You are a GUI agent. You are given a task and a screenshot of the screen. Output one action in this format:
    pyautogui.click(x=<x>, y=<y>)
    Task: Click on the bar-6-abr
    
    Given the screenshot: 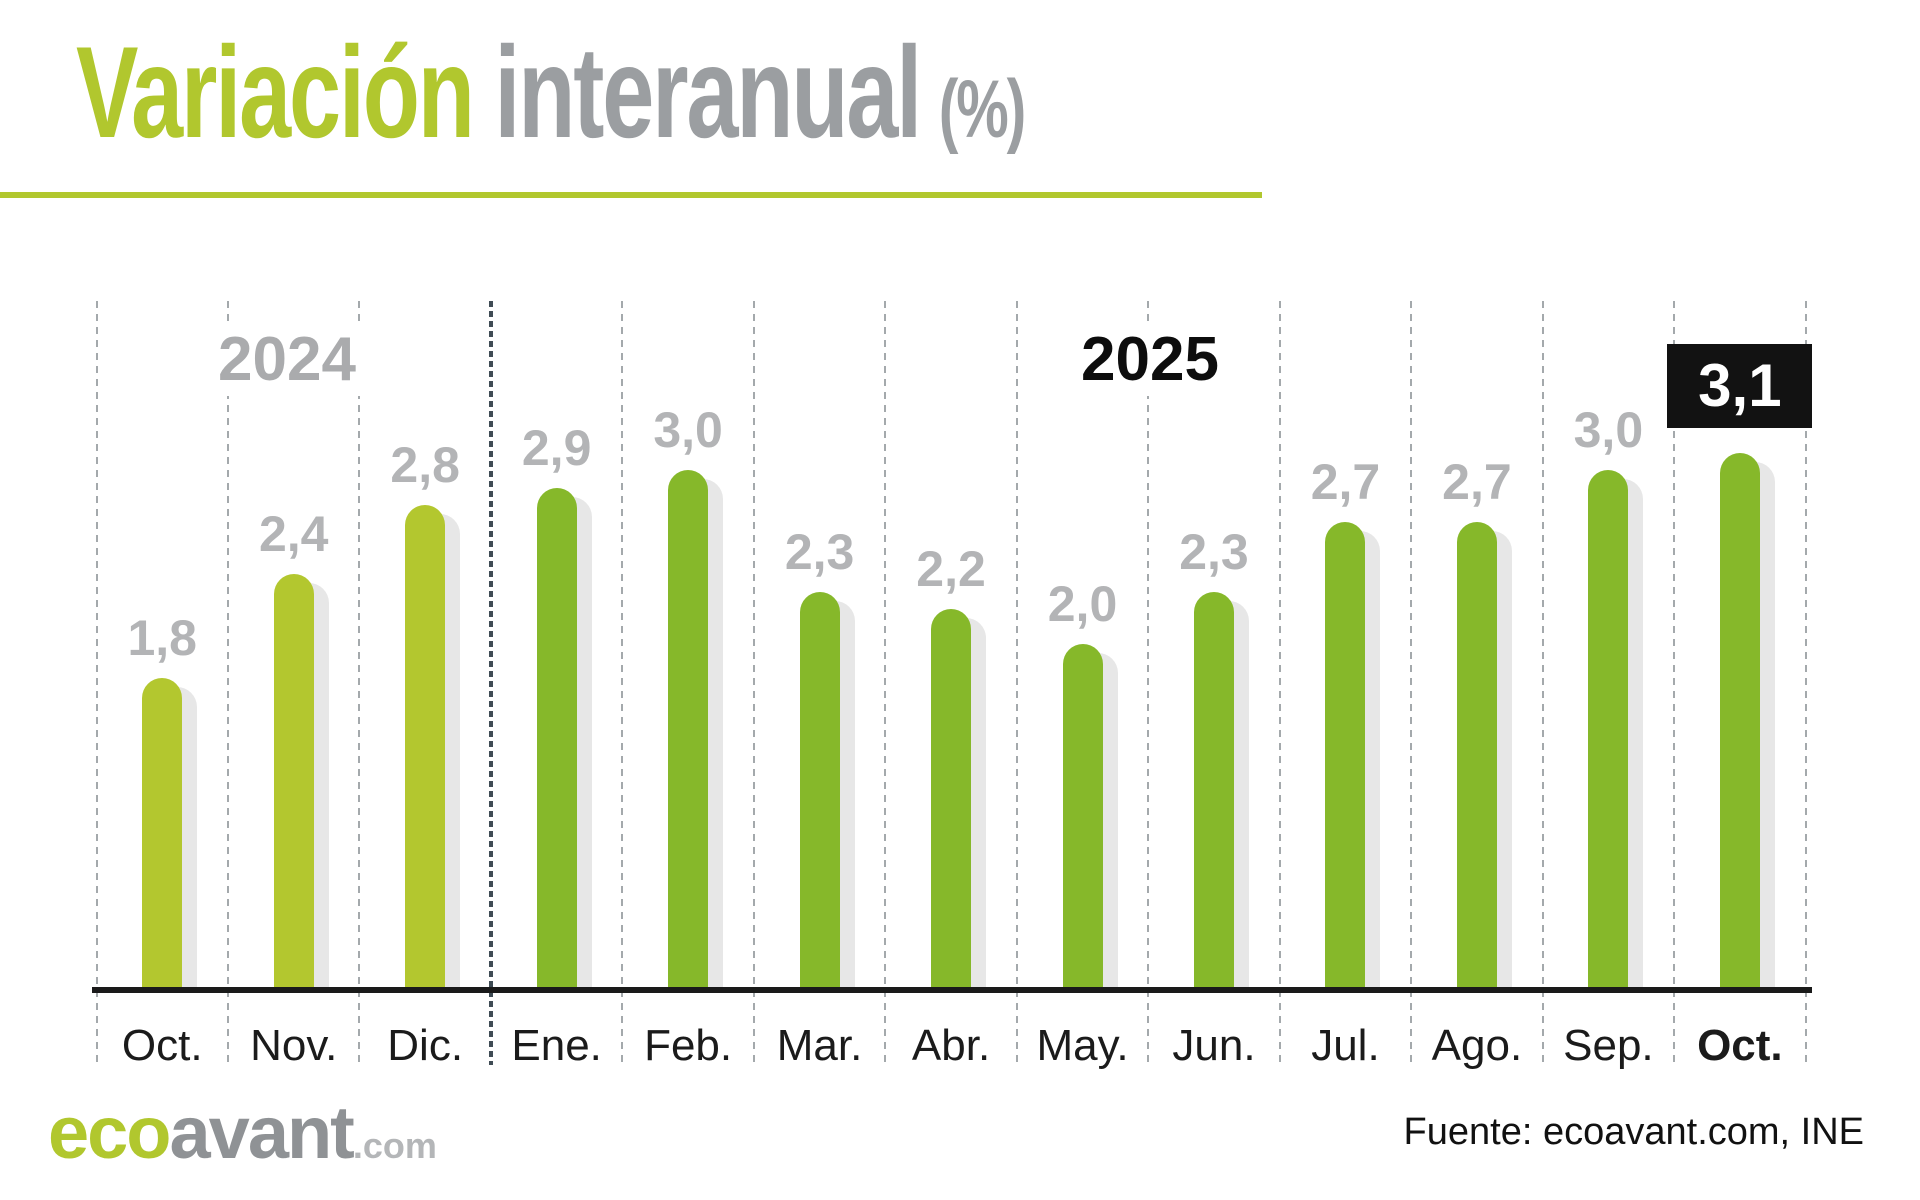 What is the action you would take?
    pyautogui.click(x=951, y=799)
    